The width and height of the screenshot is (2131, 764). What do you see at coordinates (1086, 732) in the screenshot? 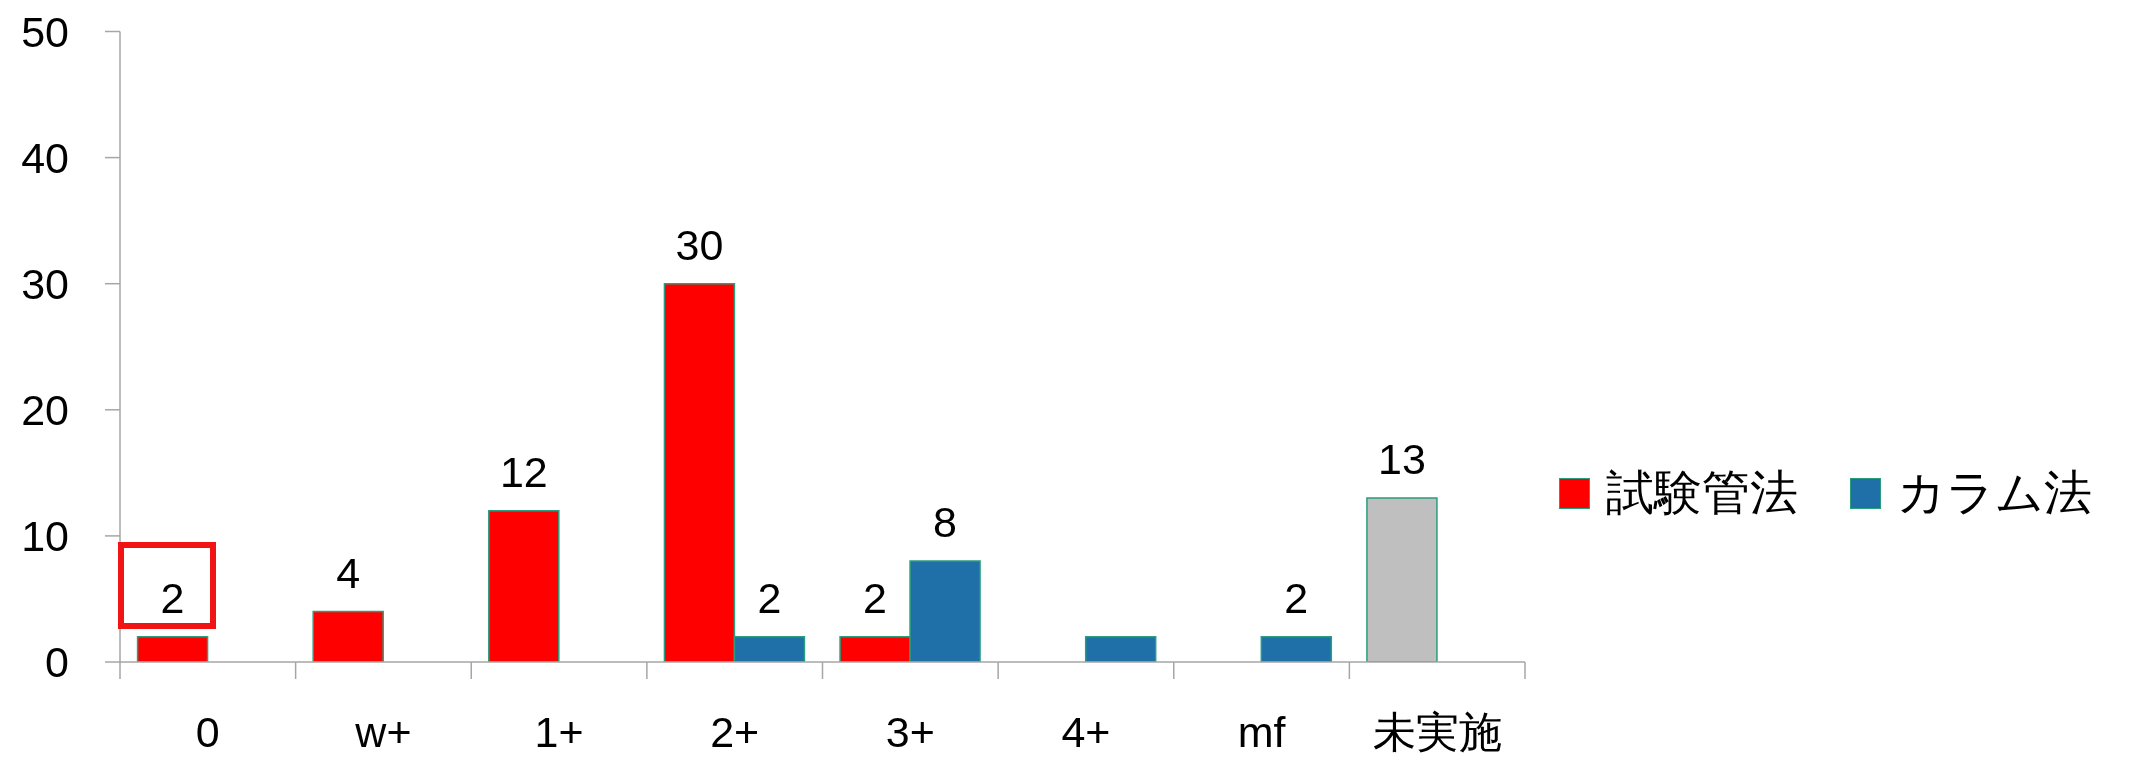
I see `x-tick-label: 4+` at bounding box center [1086, 732].